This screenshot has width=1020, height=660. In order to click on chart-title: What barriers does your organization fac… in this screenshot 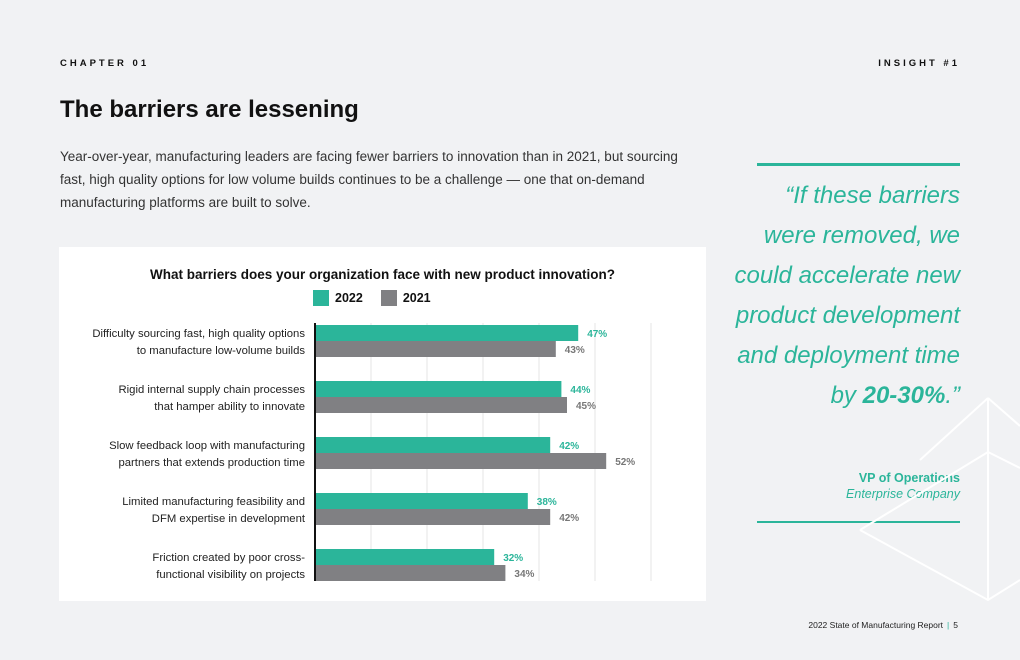, I will do `click(382, 274)`.